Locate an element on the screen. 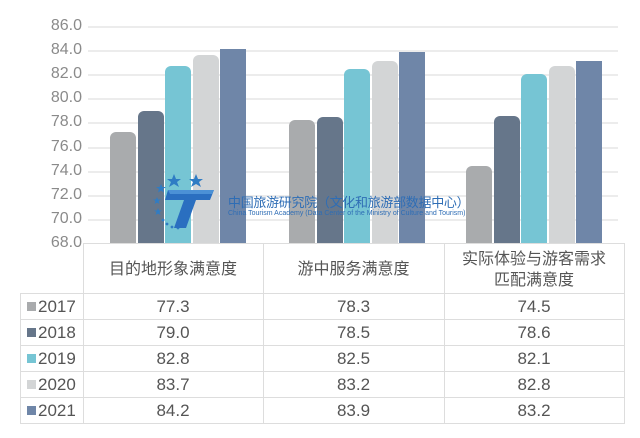 The height and width of the screenshot is (438, 640). table-header-row: 目的地形象满意度 游中服务满意度 实际体验与游客需求 匹配满意度 is located at coordinates (322, 268).